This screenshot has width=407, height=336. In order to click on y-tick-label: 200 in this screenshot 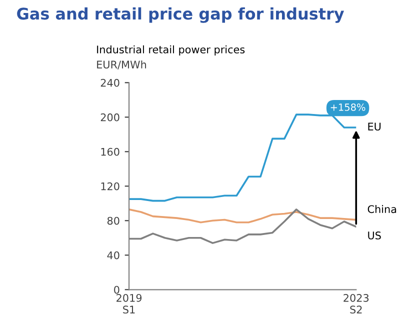, I will do `click(110, 117)`.